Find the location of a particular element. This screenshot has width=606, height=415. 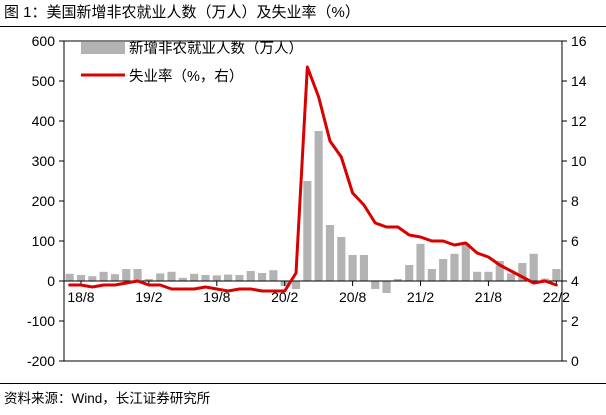

bar-19/1 is located at coordinates (137, 275).